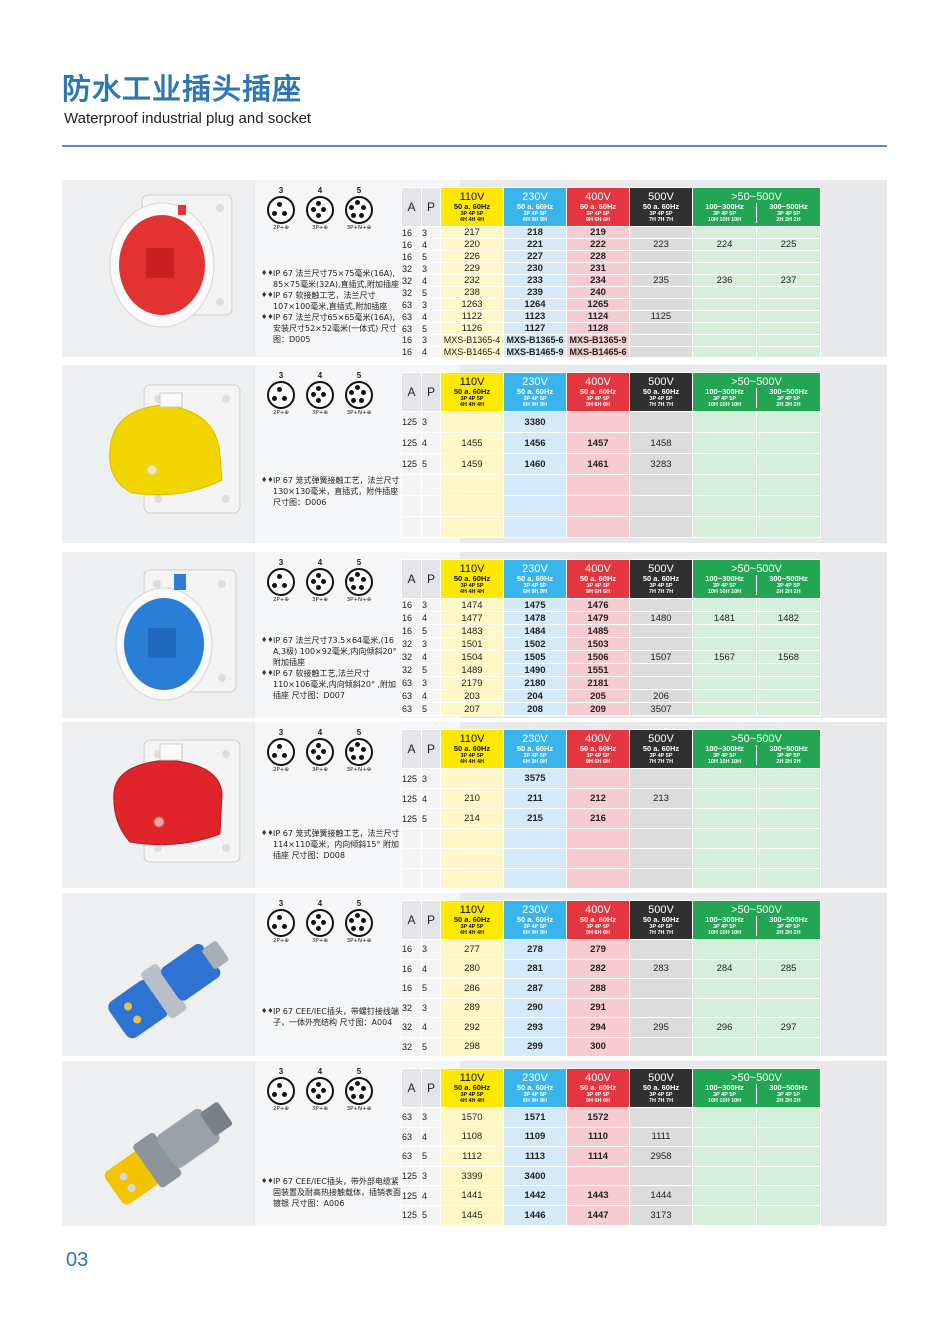  I want to click on table-row: 32 4 292 293 294 295 296 297, so click(611, 1027).